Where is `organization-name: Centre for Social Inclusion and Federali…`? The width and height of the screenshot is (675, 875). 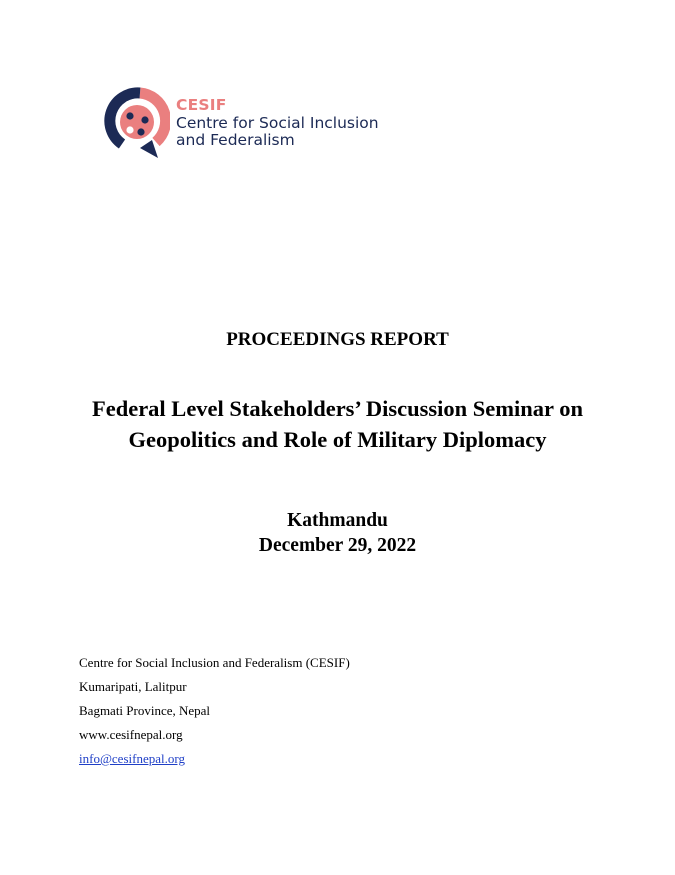 organization-name: Centre for Social Inclusion and Federali… is located at coordinates (214, 662).